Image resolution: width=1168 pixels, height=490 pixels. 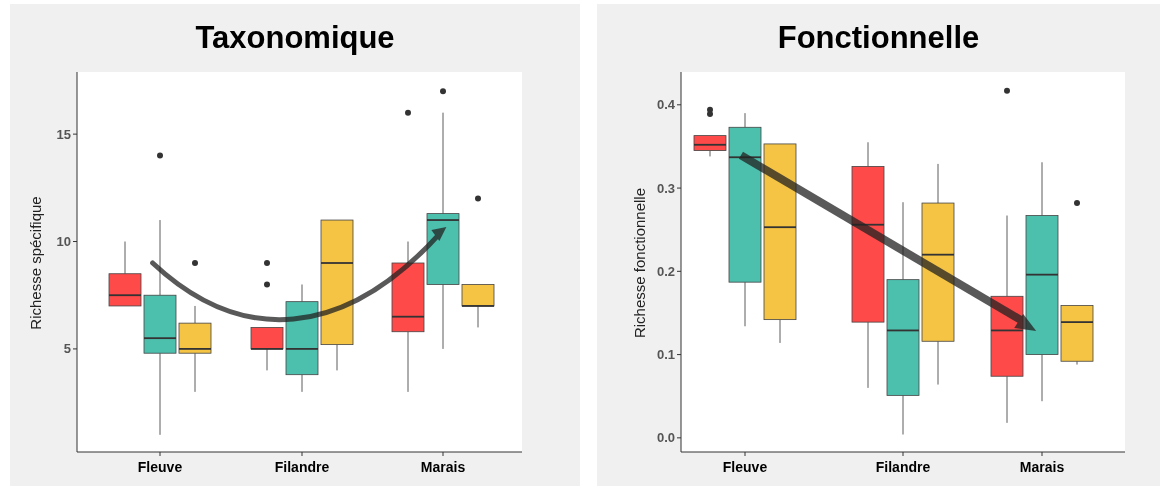 I want to click on y-tick-label: 0.1, so click(x=665, y=355).